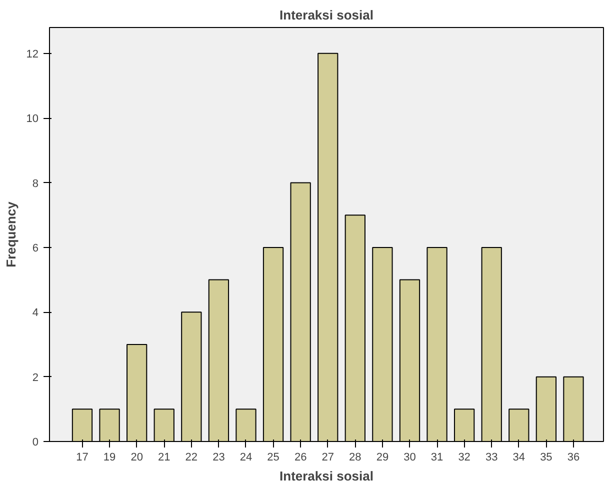 The height and width of the screenshot is (486, 609). What do you see at coordinates (191, 458) in the screenshot?
I see `x-tick-label: 22` at bounding box center [191, 458].